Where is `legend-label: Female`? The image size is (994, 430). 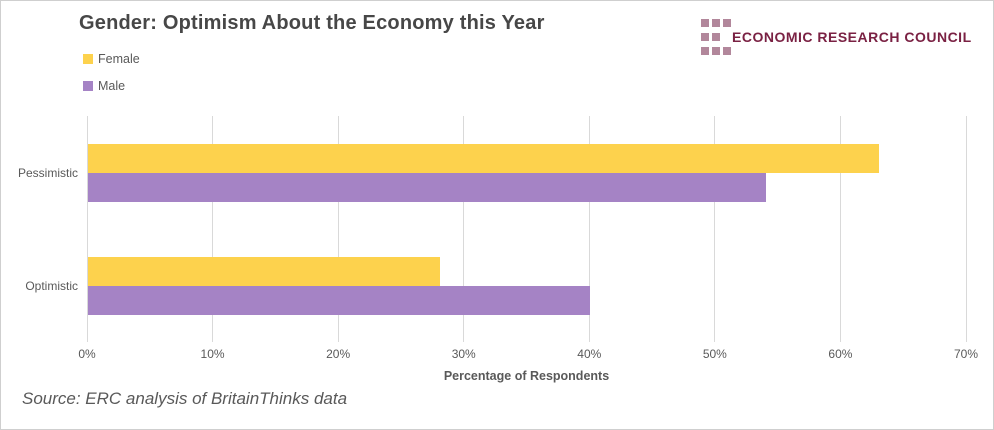
legend-label: Female is located at coordinates (119, 59).